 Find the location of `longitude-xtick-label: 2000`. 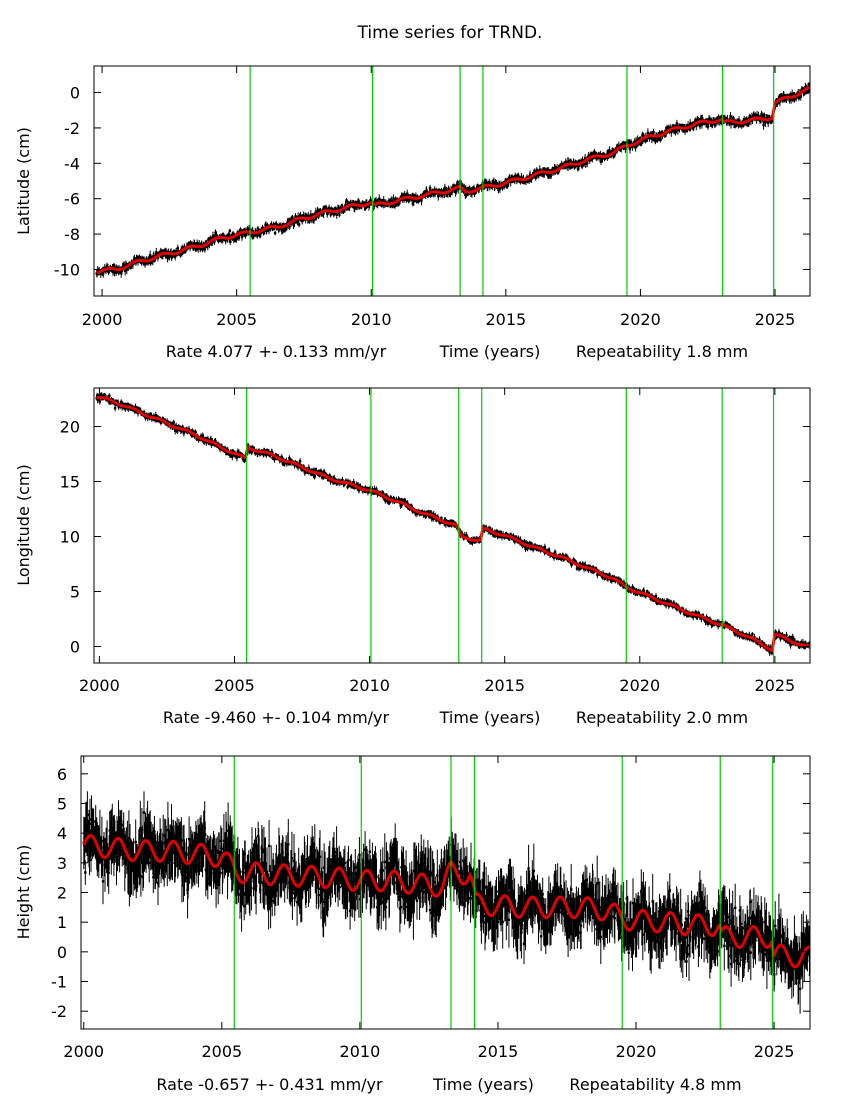

longitude-xtick-label: 2000 is located at coordinates (99, 685).